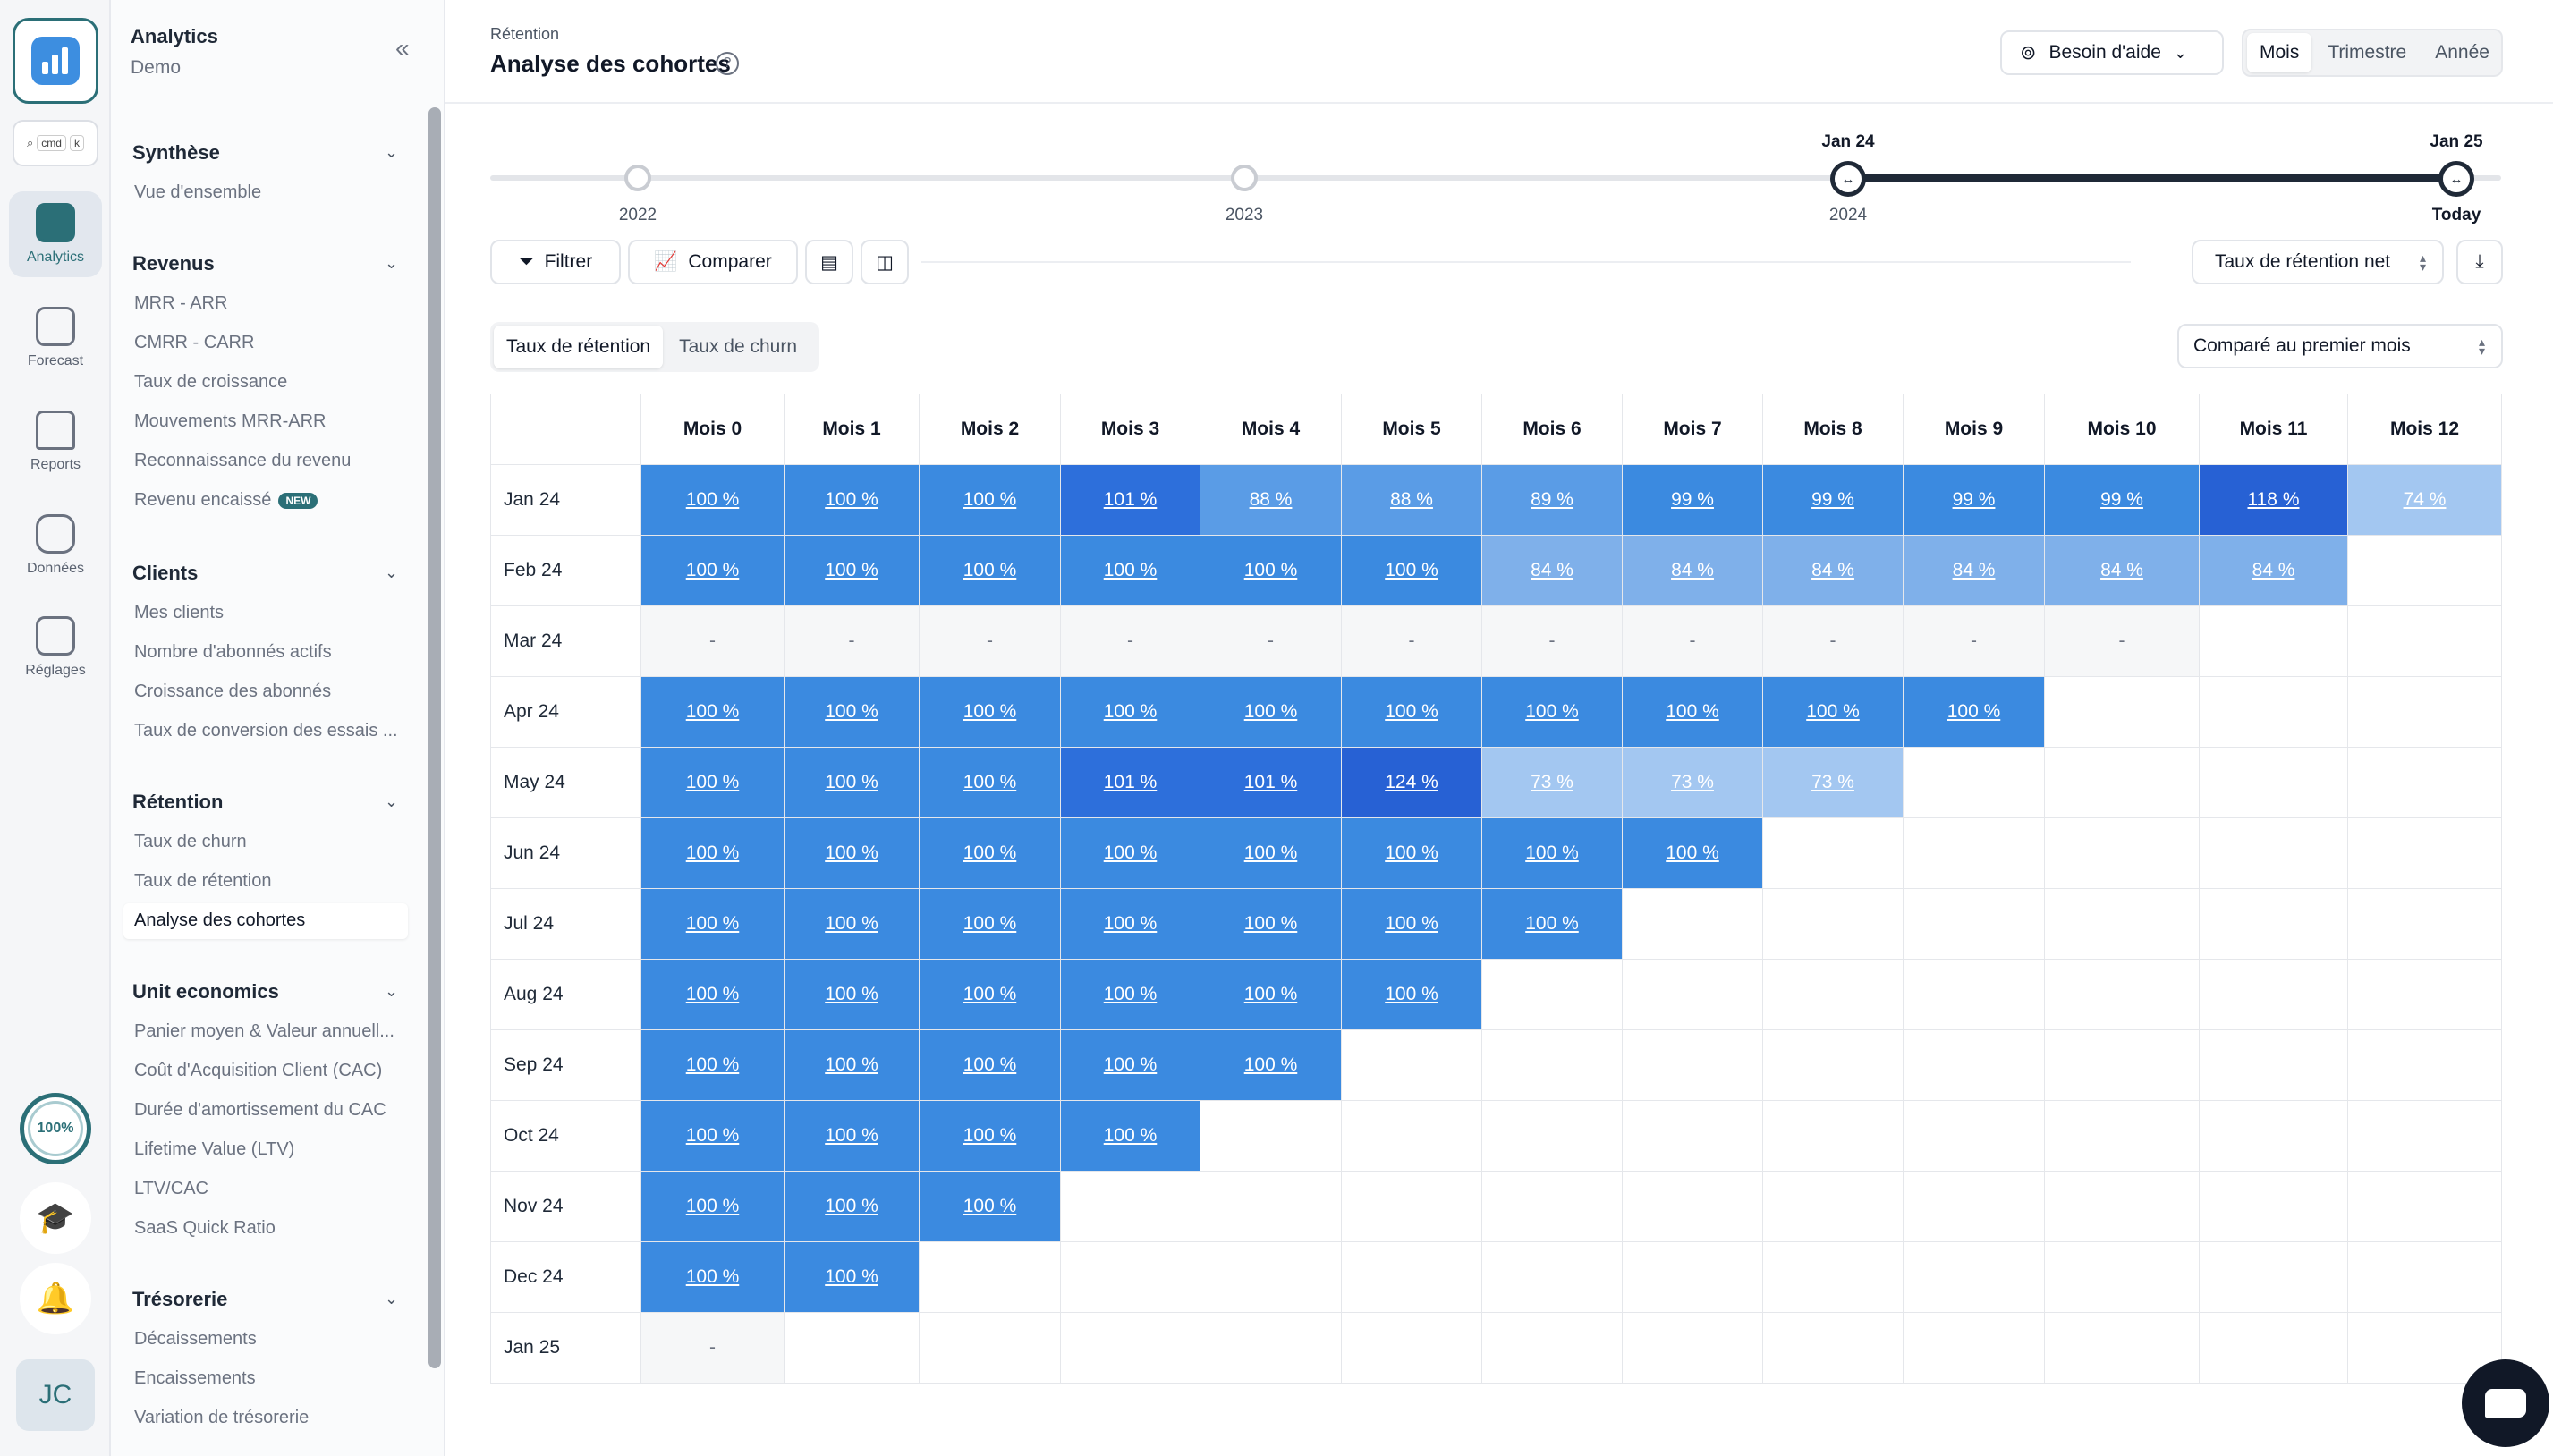 This screenshot has height=1456, width=2553. I want to click on nav-item-quick-ratio: SaaS Quick Ratio, so click(205, 1228).